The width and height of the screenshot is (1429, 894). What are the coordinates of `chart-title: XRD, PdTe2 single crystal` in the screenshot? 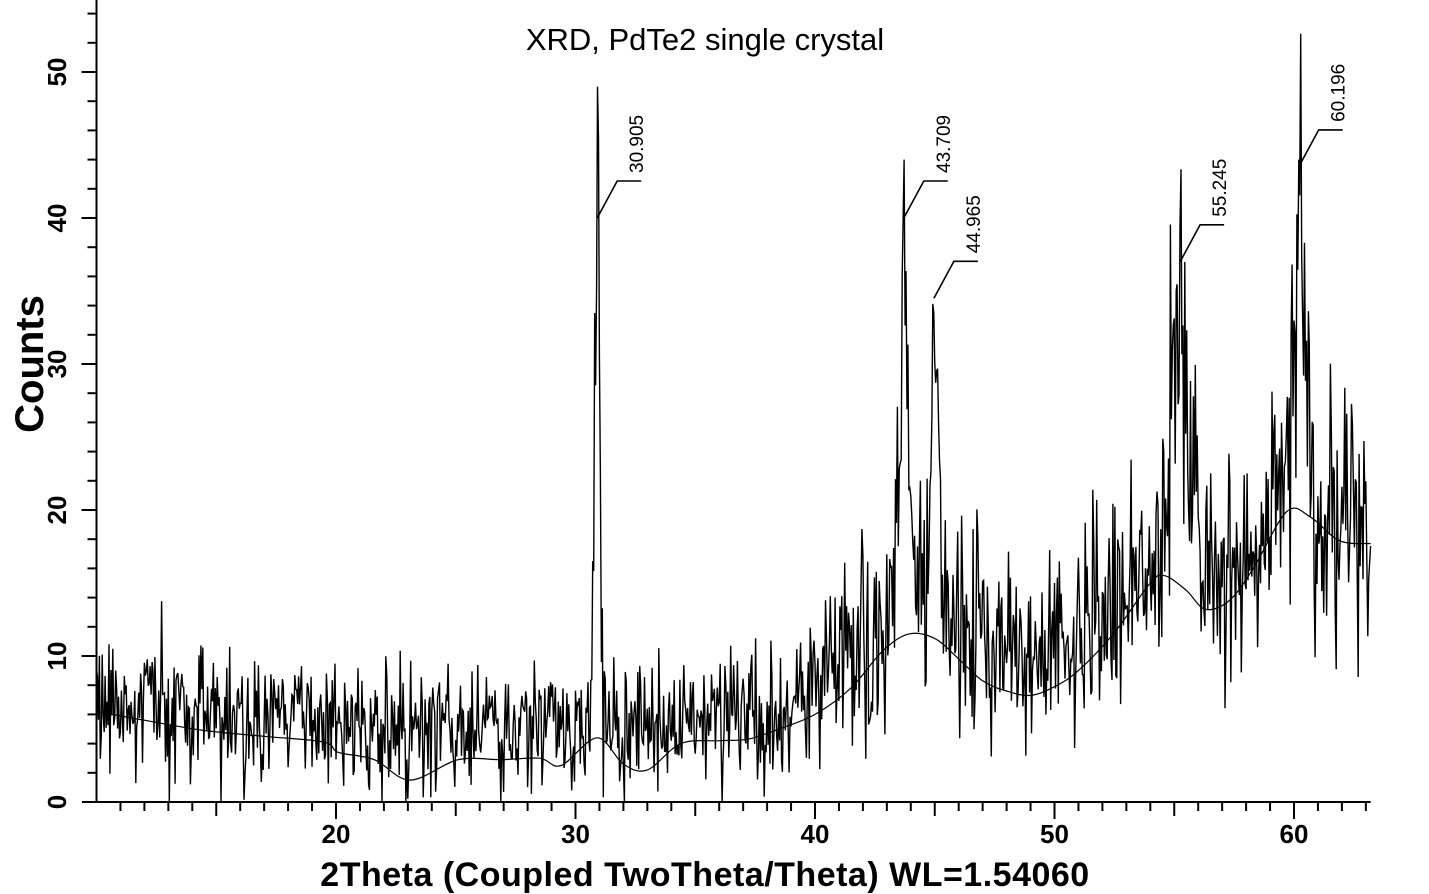 It's located at (705, 39).